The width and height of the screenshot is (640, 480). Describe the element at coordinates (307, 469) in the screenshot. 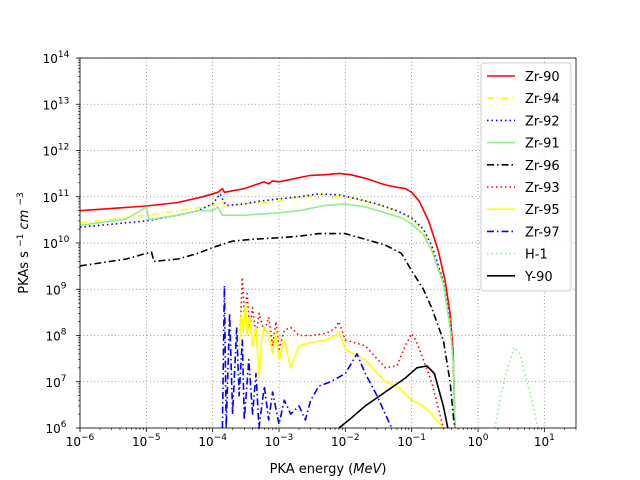

I see `x-axis-label-text: PKA energy` at that location.